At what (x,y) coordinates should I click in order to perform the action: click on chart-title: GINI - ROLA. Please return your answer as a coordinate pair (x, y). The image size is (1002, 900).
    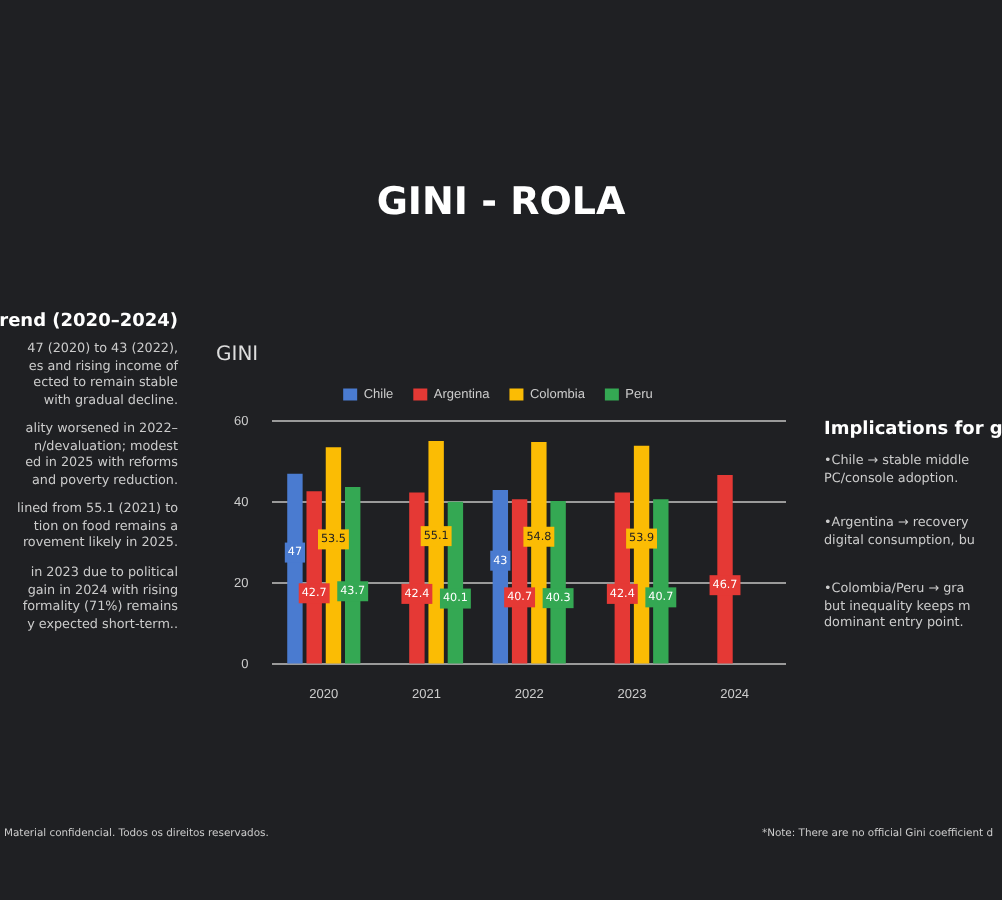
    Looking at the image, I should click on (501, 202).